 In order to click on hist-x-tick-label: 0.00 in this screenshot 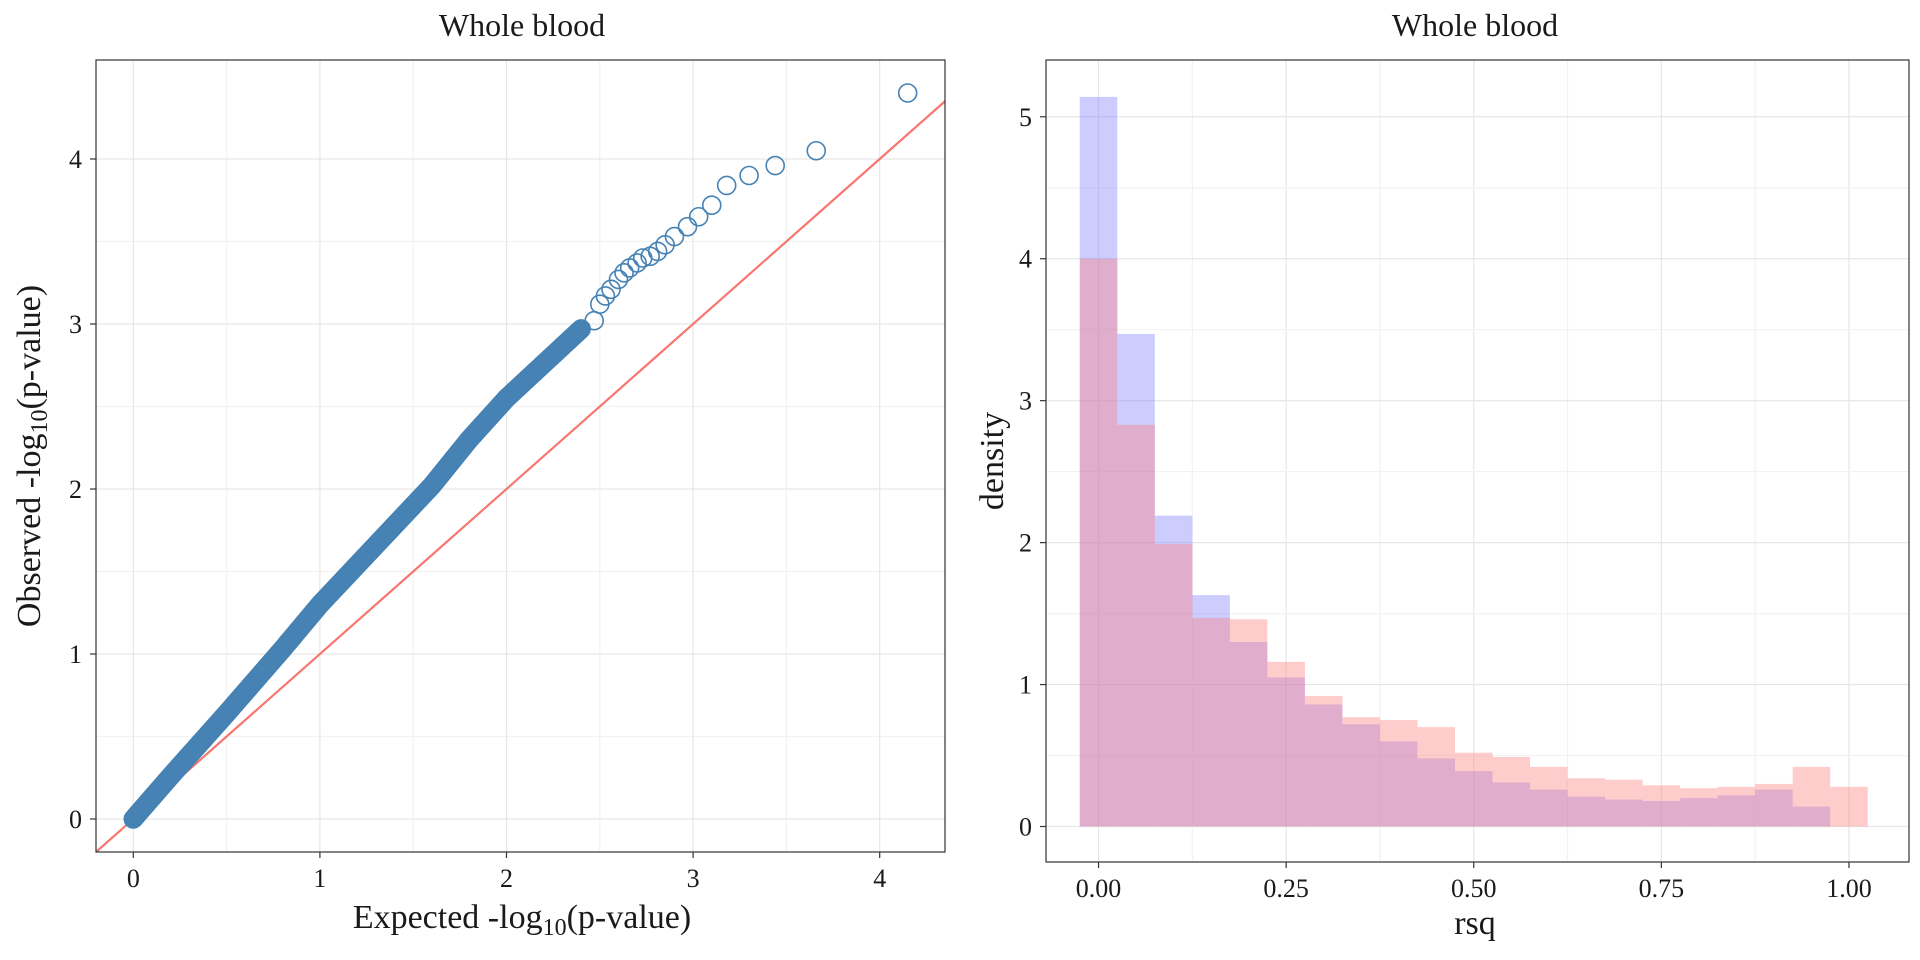, I will do `click(1099, 888)`.